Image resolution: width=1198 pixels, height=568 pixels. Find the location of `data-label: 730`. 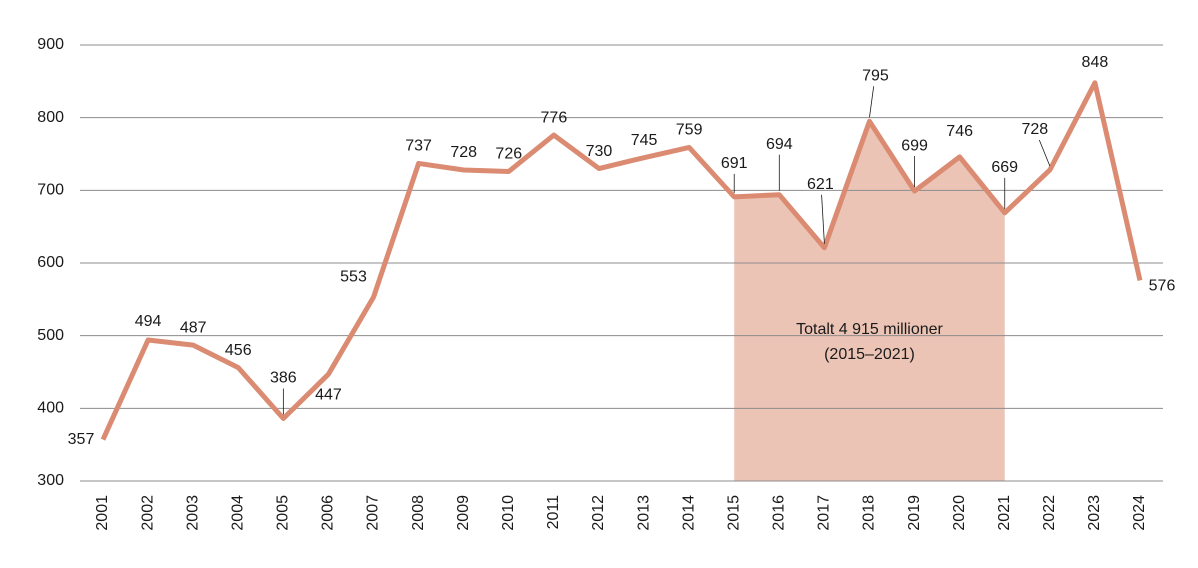

data-label: 730 is located at coordinates (599, 151).